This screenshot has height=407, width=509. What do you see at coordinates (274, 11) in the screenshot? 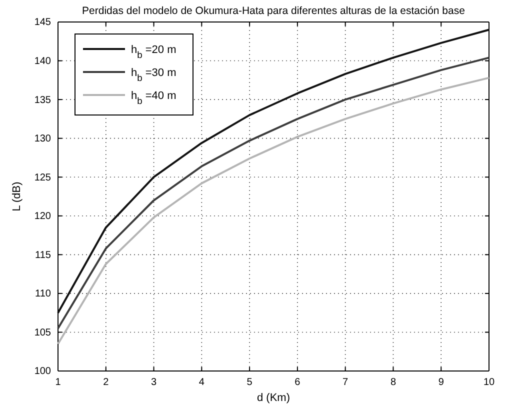
I see `chart-title: Perdidas del modelo de Okumura-Hata para diferentes alturas de la estación base` at bounding box center [274, 11].